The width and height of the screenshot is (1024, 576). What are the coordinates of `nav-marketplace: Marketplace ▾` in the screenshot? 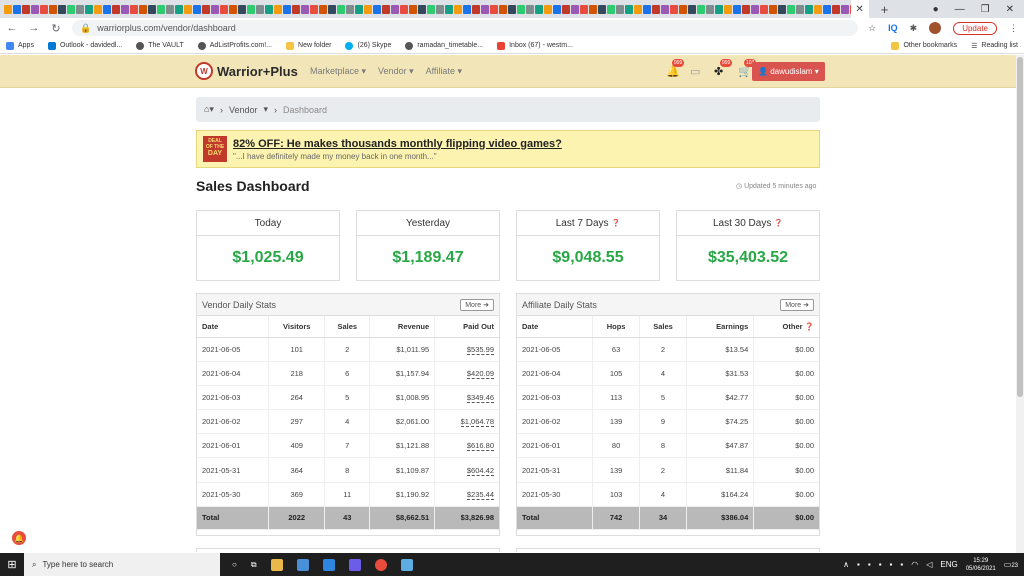 It's located at (338, 71).